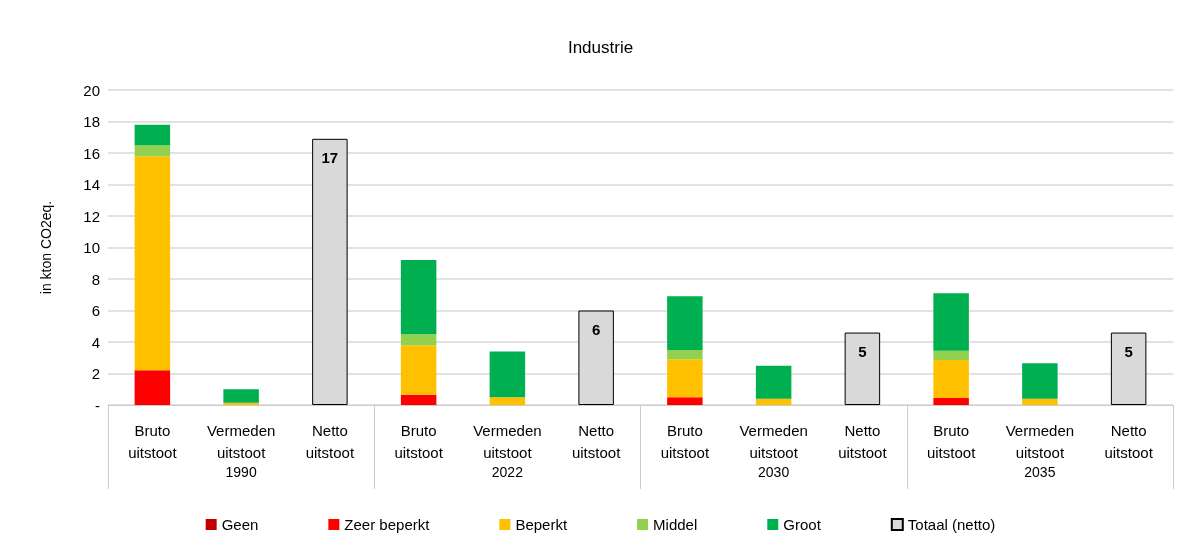  Describe the element at coordinates (95, 310) in the screenshot. I see `y-tick-label: 6` at that location.